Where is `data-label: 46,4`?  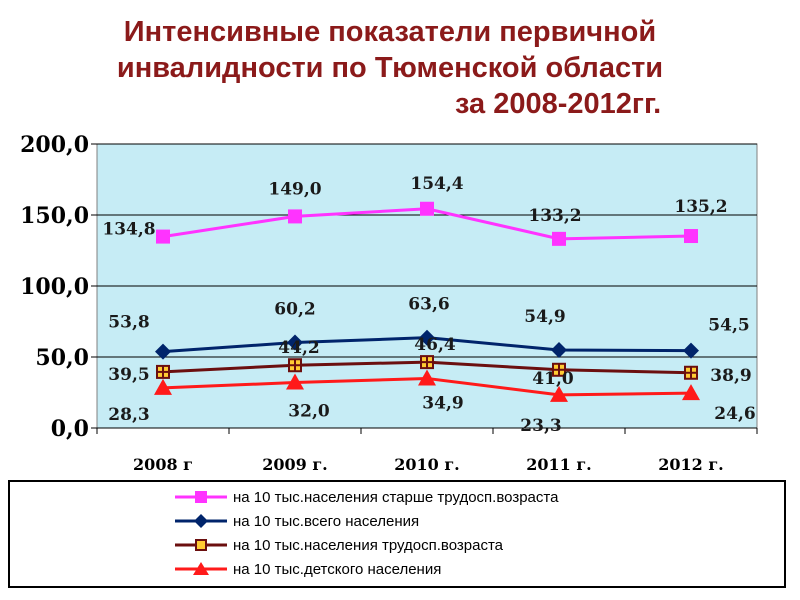
data-label: 46,4 is located at coordinates (435, 345).